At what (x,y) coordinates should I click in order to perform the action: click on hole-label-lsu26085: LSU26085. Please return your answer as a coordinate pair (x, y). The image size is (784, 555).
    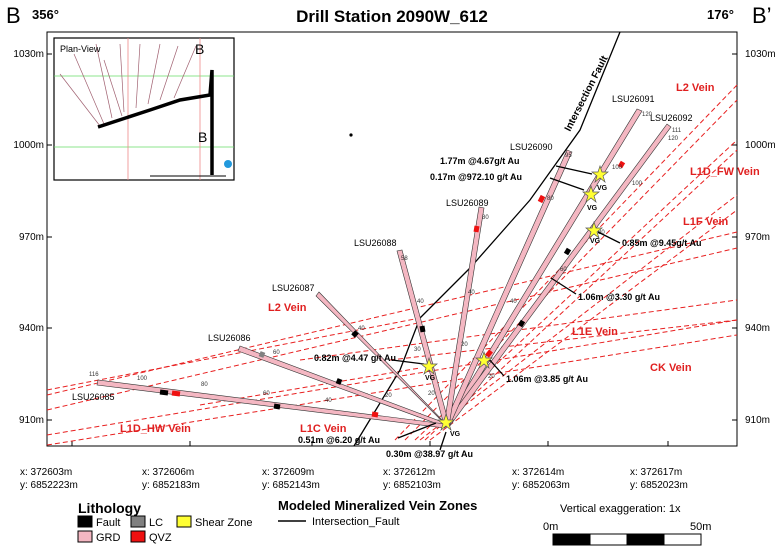
    Looking at the image, I should click on (93, 397).